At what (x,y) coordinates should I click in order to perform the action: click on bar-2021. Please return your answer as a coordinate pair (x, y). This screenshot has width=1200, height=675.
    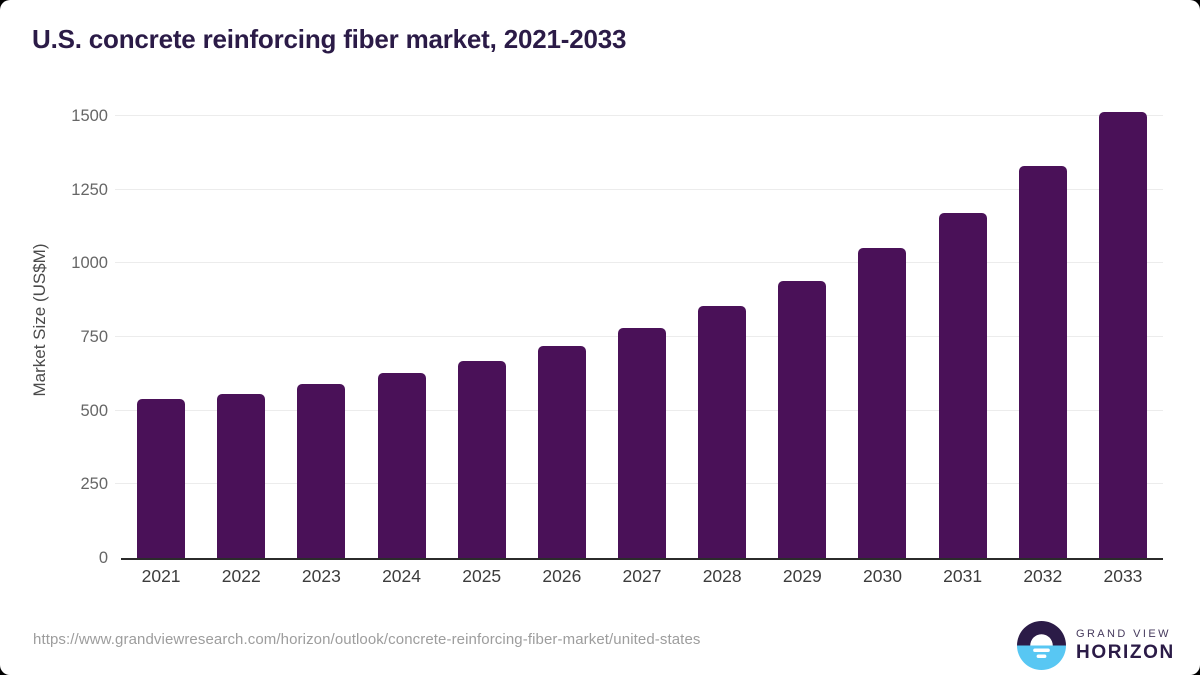
    Looking at the image, I should click on (161, 478).